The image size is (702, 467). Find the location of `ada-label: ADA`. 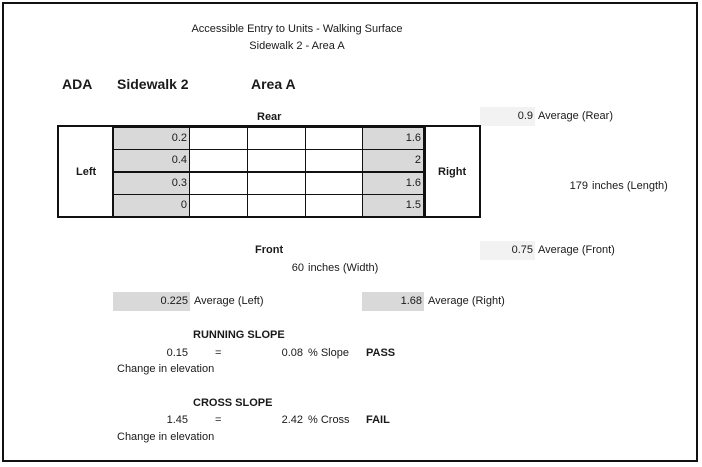

ada-label: ADA is located at coordinates (77, 84).